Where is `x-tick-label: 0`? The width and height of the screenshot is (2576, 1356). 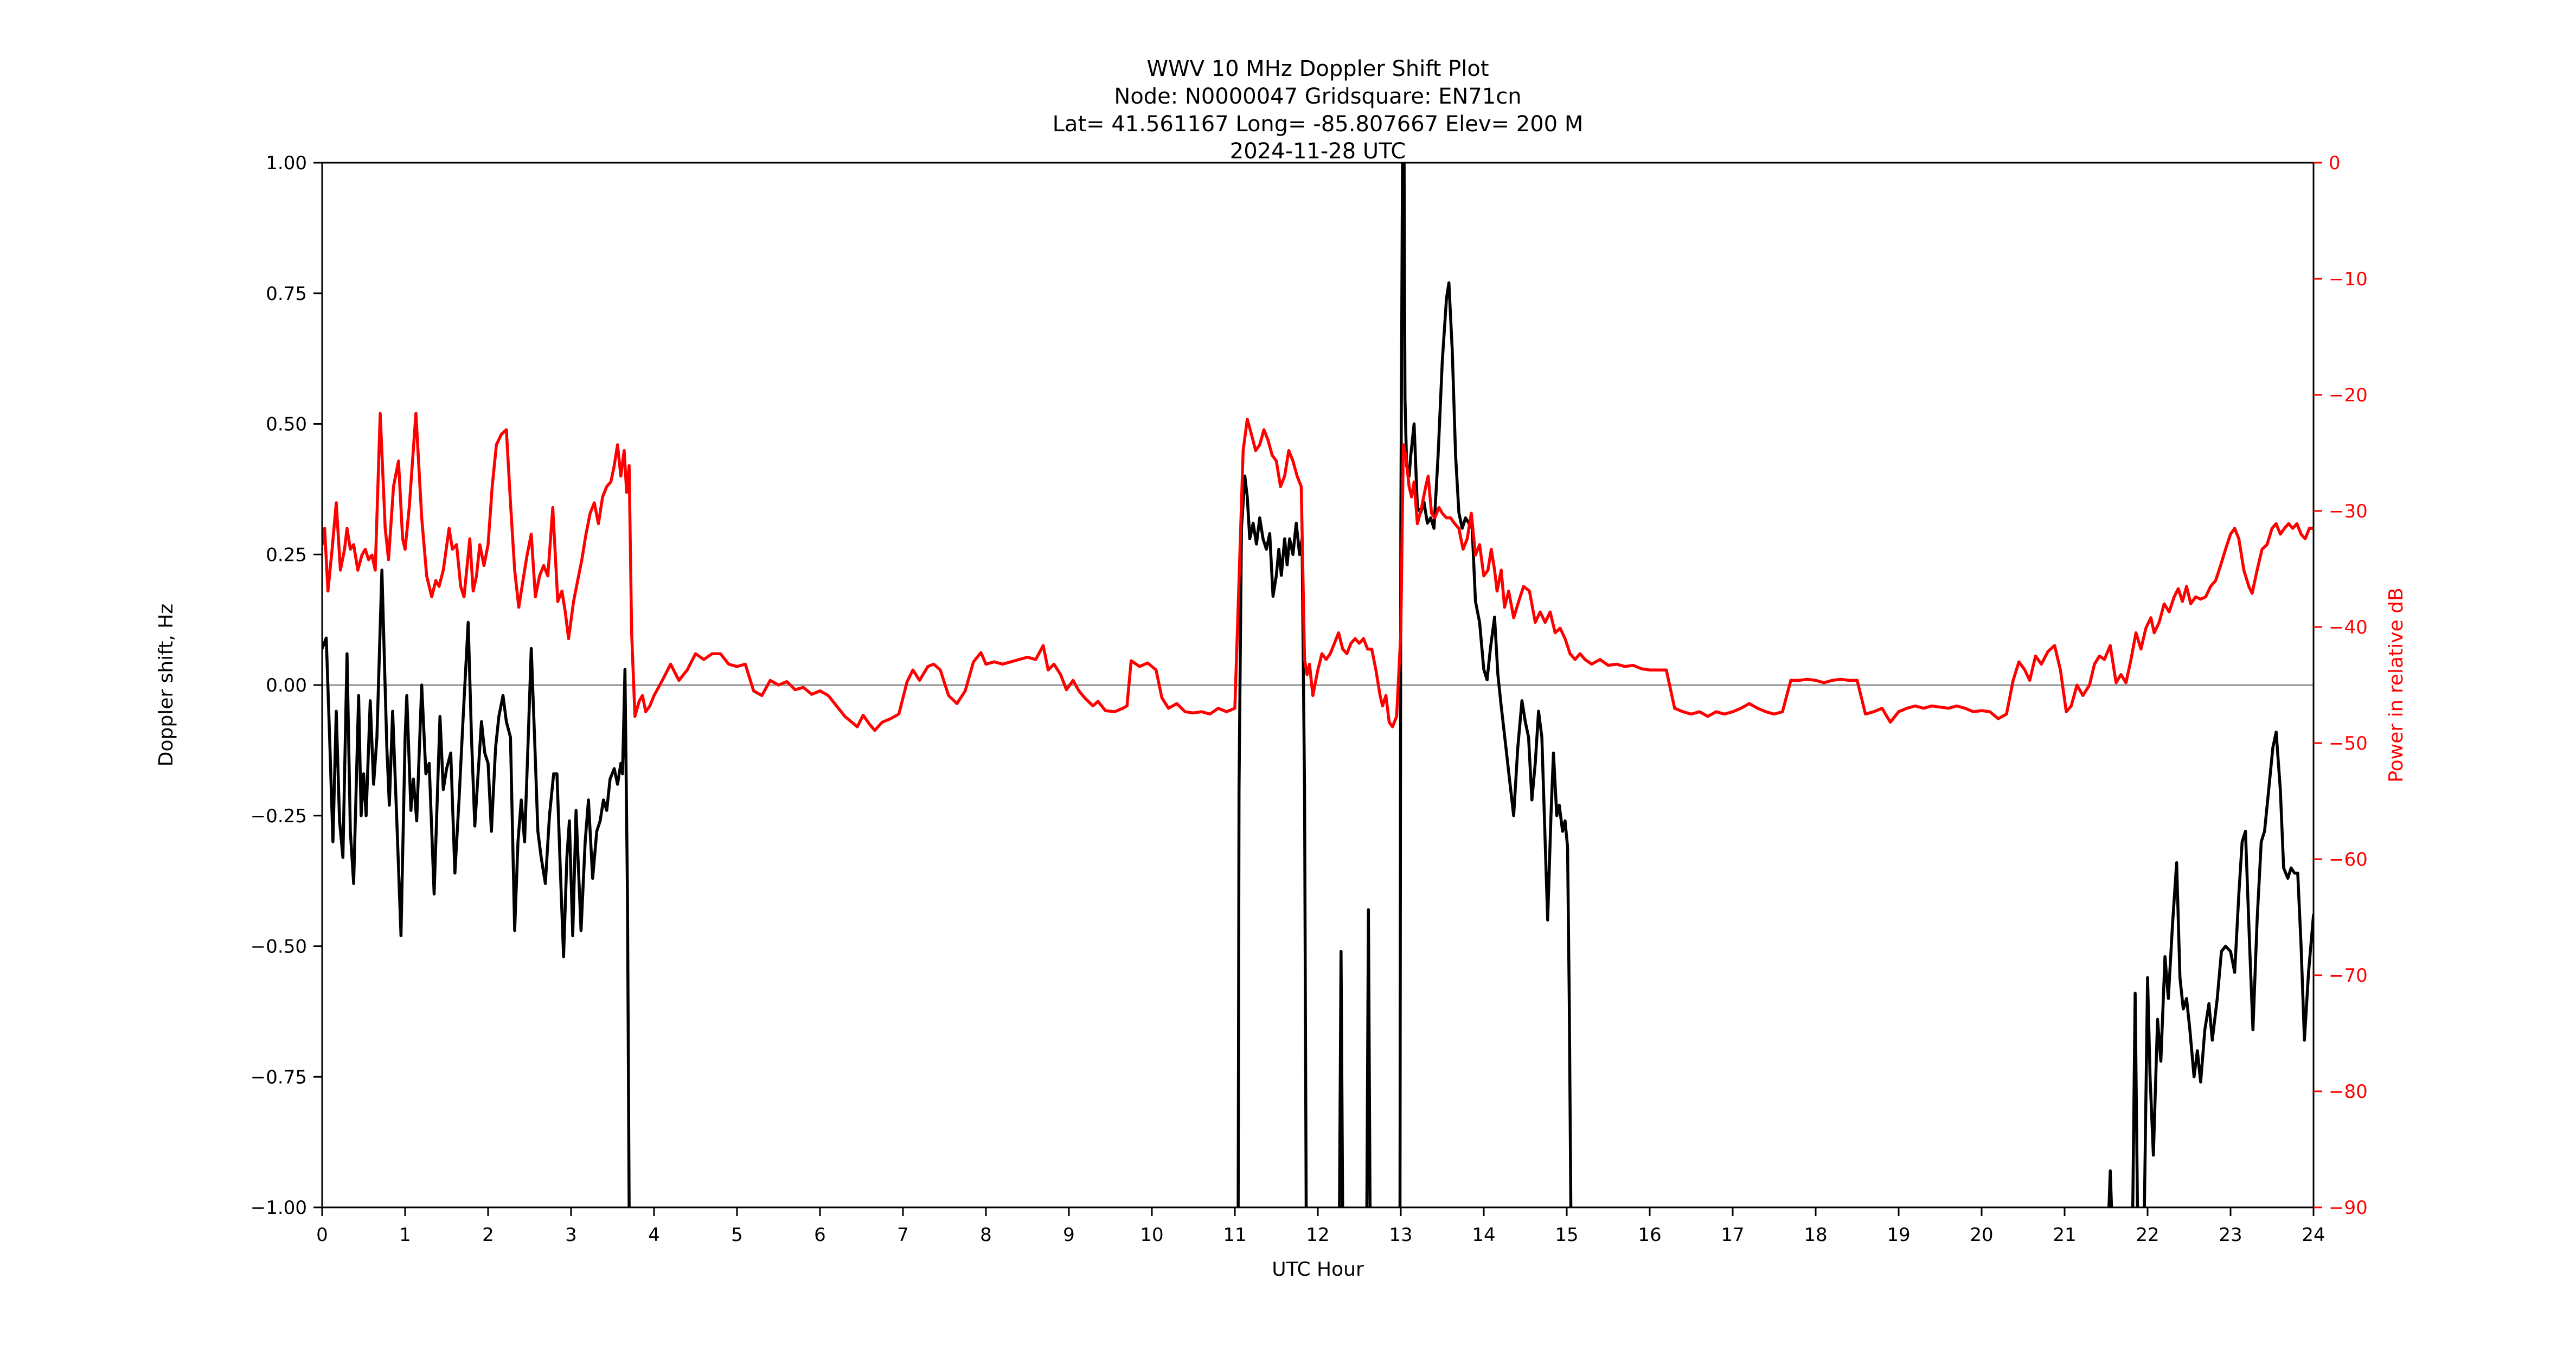 x-tick-label: 0 is located at coordinates (322, 1235).